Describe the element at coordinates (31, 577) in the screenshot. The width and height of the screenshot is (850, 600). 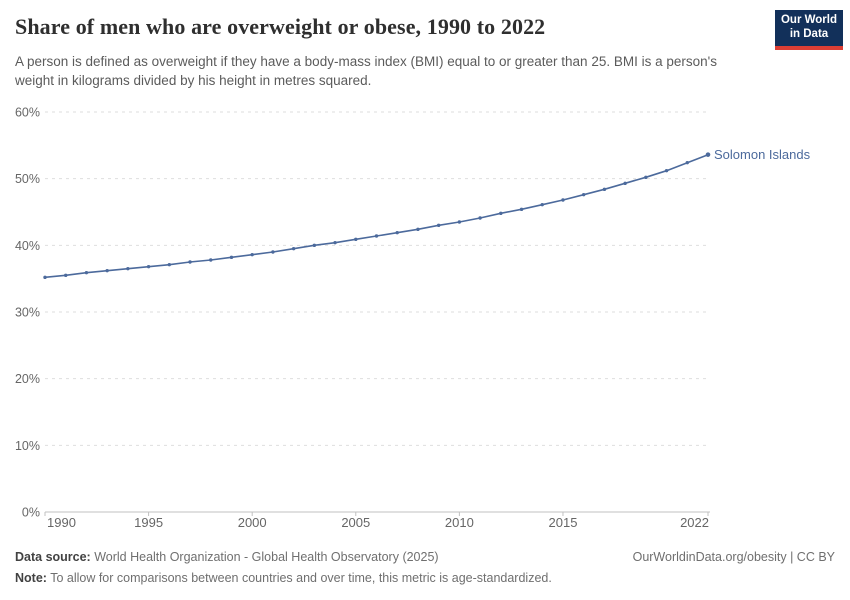
I see `note-label: Note:` at that location.